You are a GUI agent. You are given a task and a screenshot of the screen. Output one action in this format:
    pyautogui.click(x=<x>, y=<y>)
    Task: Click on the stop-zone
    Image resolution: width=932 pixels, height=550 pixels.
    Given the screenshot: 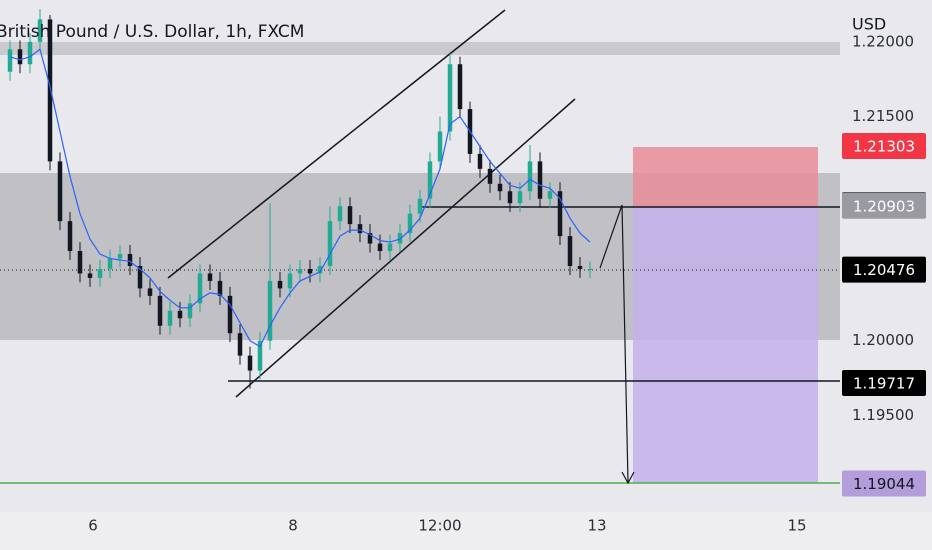 What is the action you would take?
    pyautogui.click(x=725, y=177)
    